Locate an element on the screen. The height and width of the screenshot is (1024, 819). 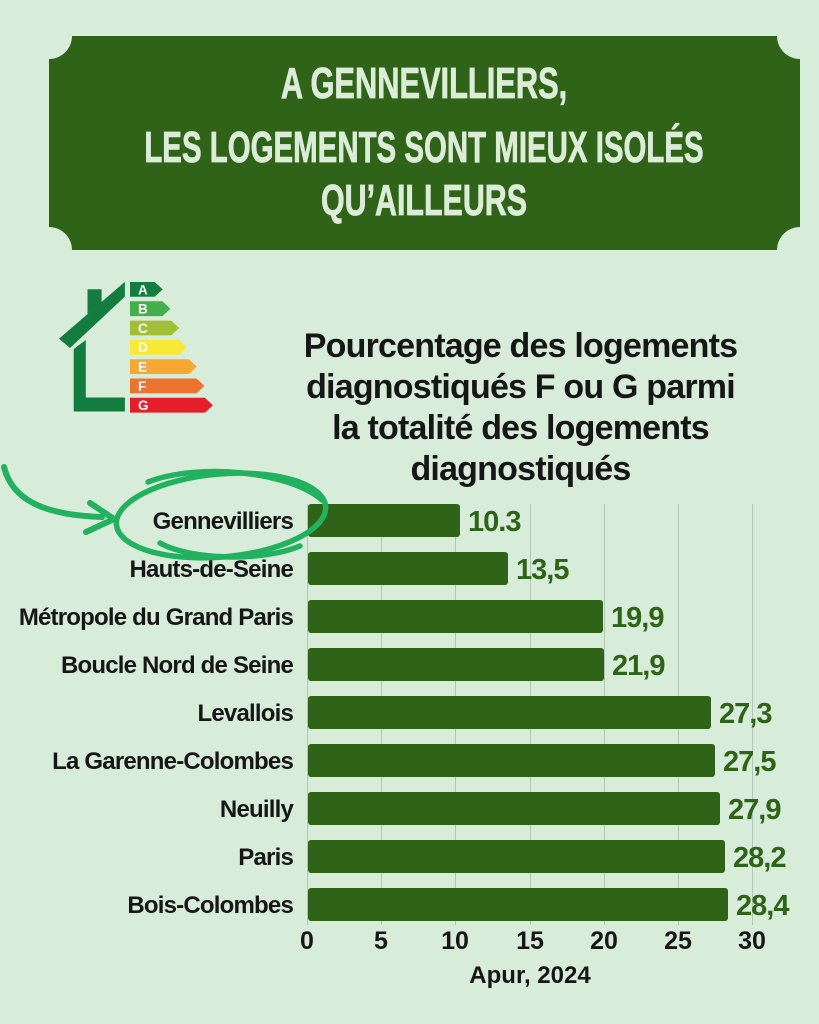
svg-text: F is located at coordinates (142, 386).